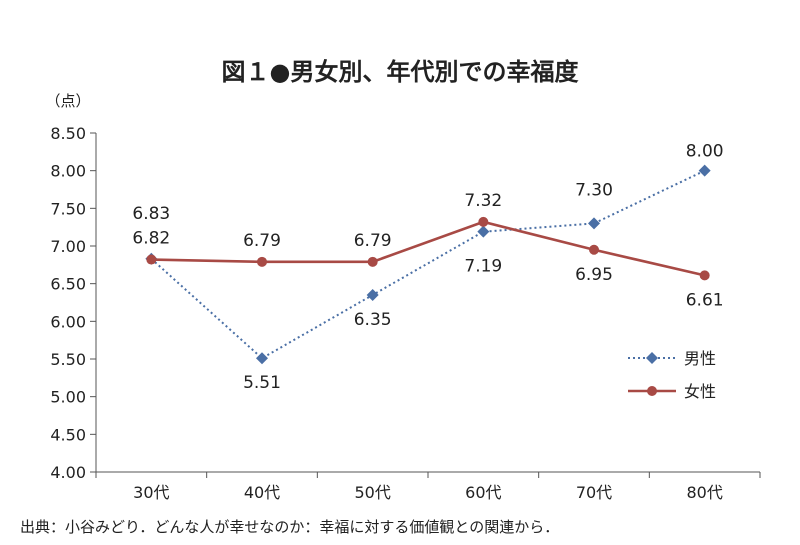 This screenshot has width=800, height=545. Describe the element at coordinates (428, 248) in the screenshot. I see `series-line-female` at that location.